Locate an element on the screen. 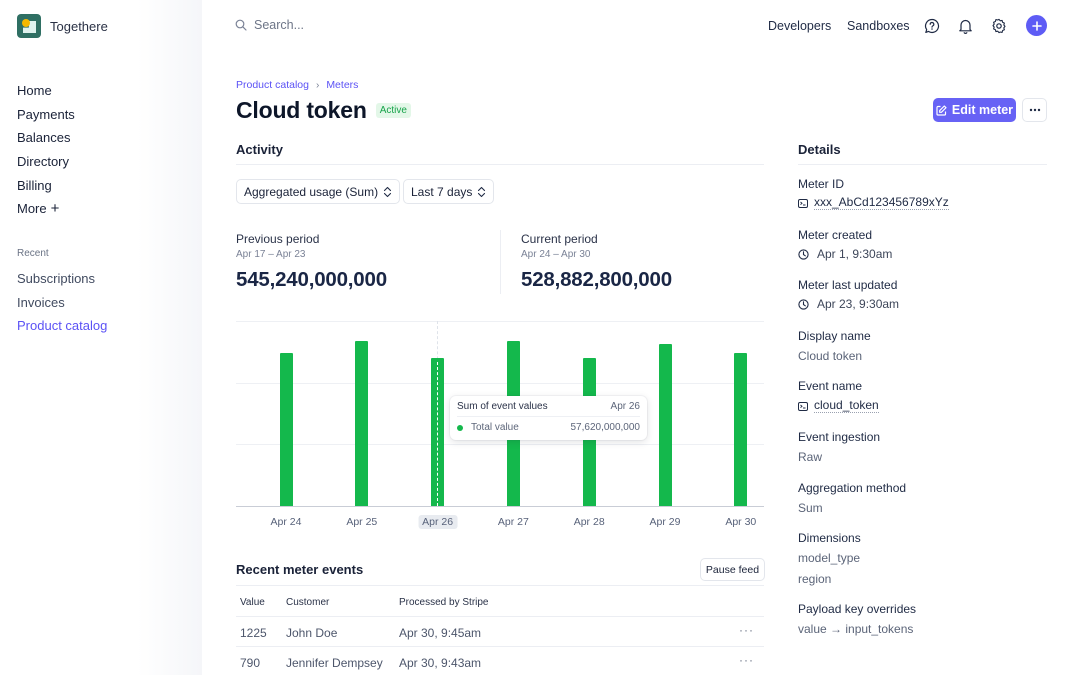  sidebar-item-invoices: Invoices is located at coordinates (62, 303).